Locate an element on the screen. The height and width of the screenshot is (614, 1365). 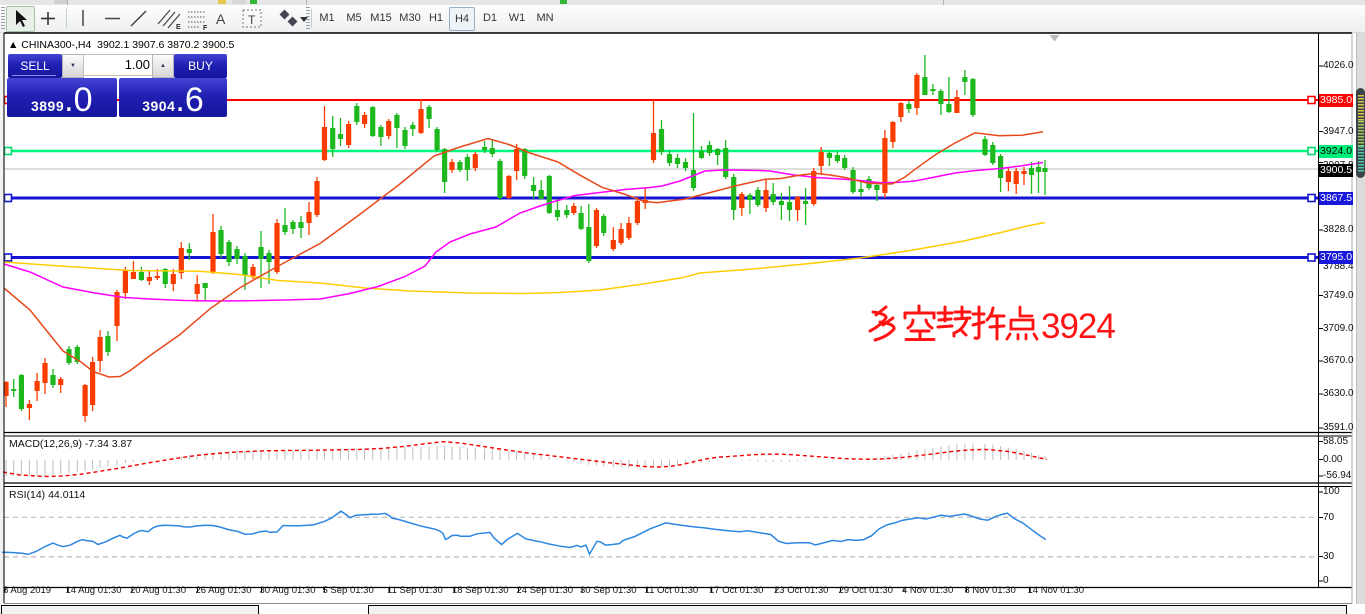
svg-text: A is located at coordinates (221, 19).